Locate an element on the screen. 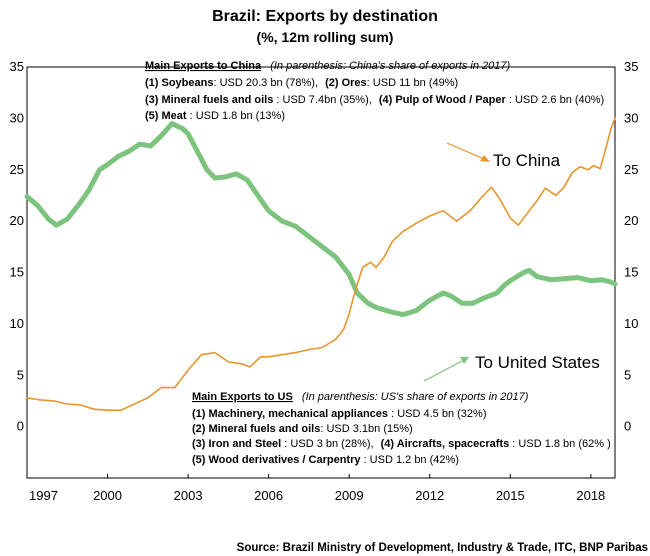 This screenshot has height=556, width=650. y-tick-right-15: 15 is located at coordinates (631, 272).